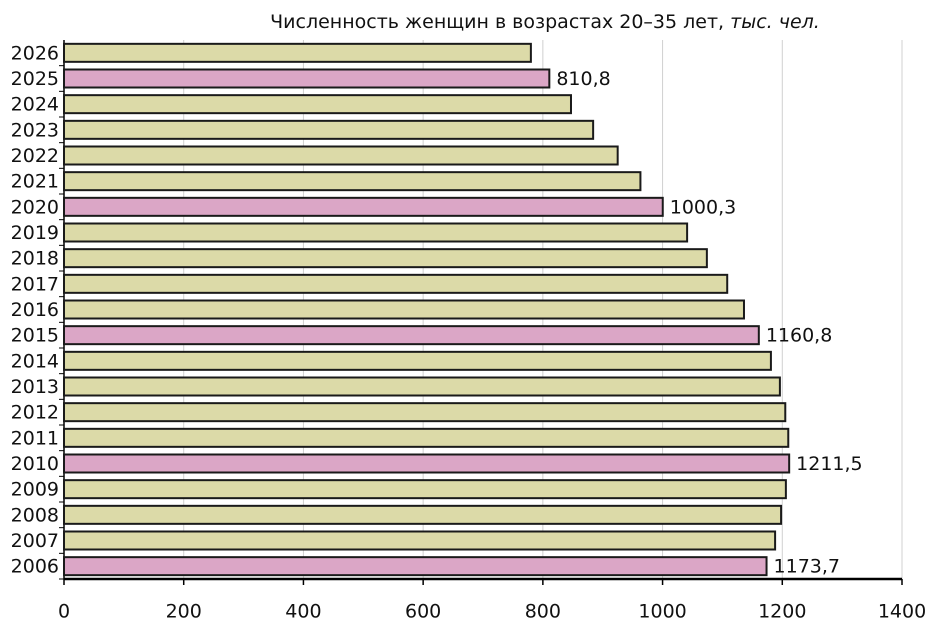  What do you see at coordinates (64, 612) in the screenshot?
I see `x-tick-label: 0` at bounding box center [64, 612].